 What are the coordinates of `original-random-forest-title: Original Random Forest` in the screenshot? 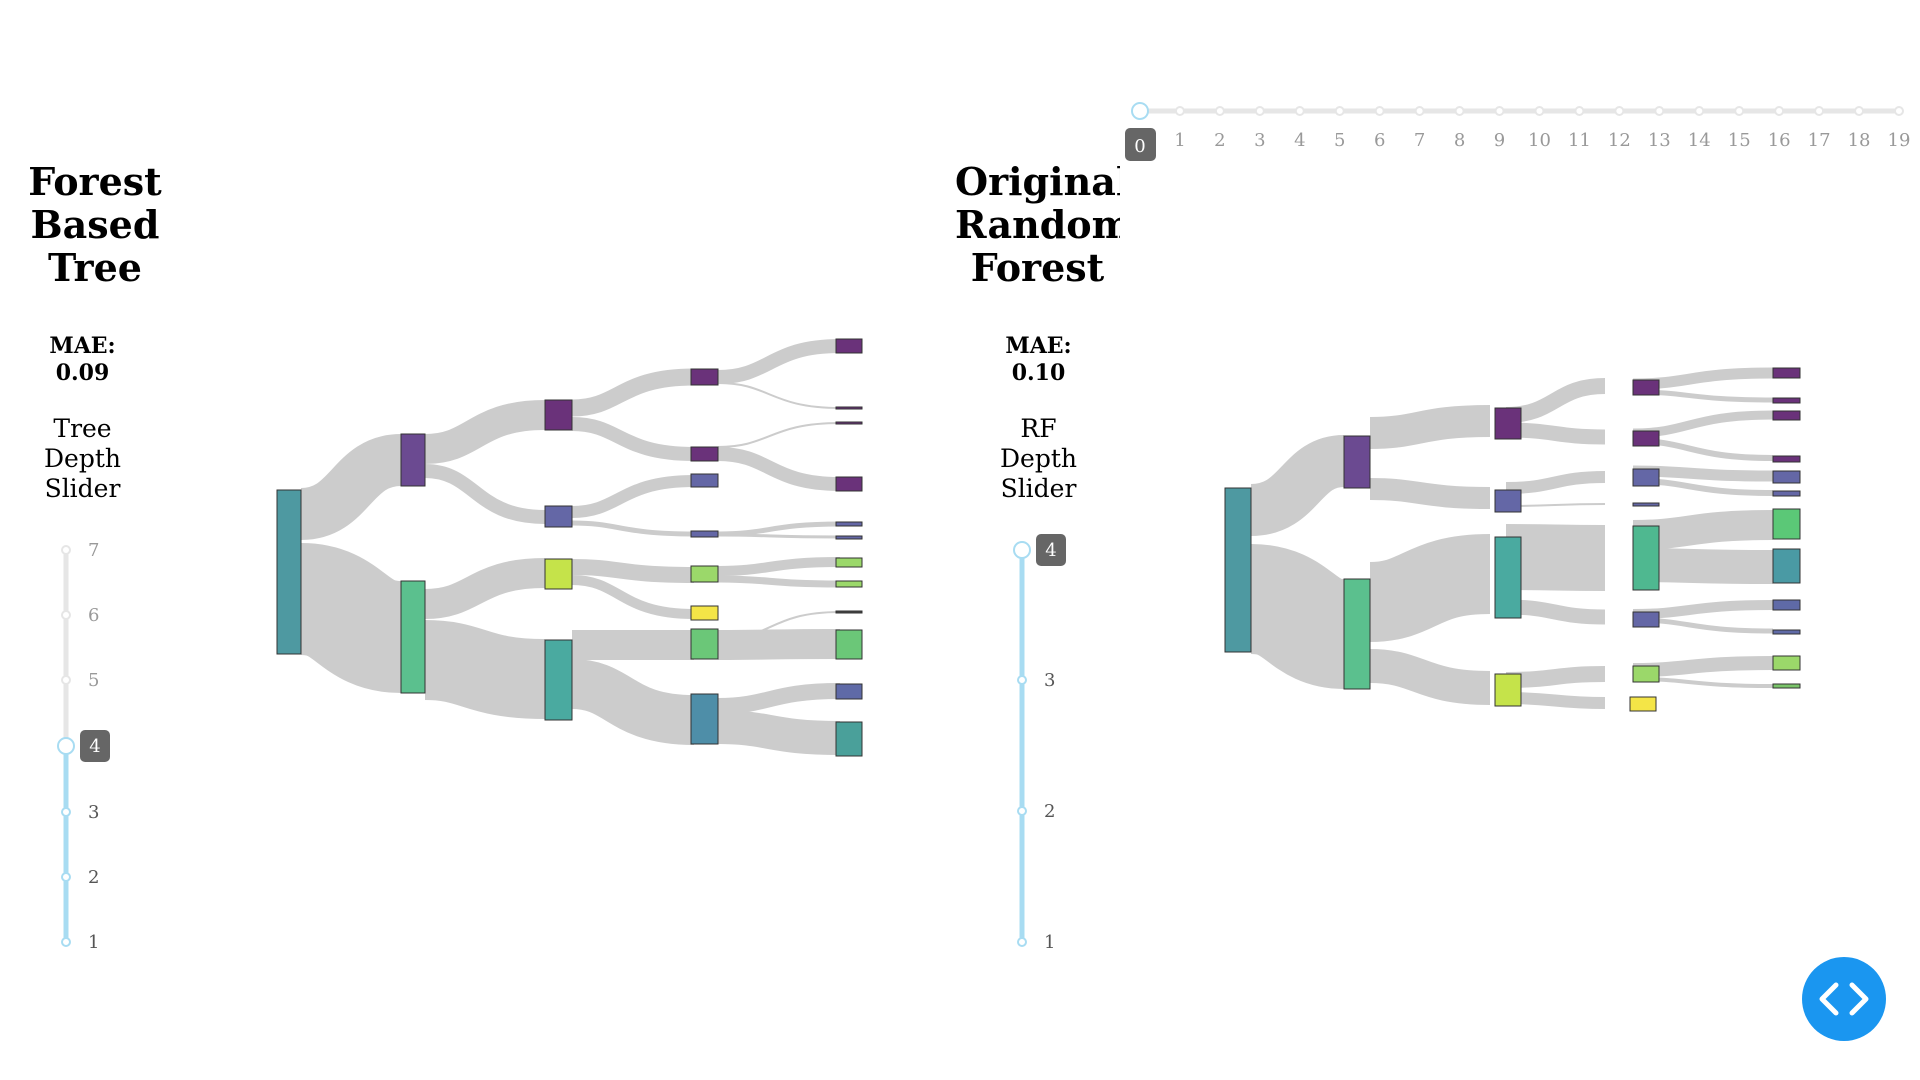 It's located at (1037, 224).